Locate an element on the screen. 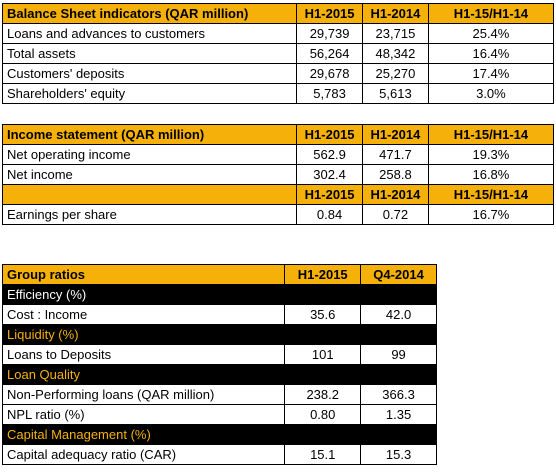  section-row-capital-management: Capital Management (%) is located at coordinates (219, 434).